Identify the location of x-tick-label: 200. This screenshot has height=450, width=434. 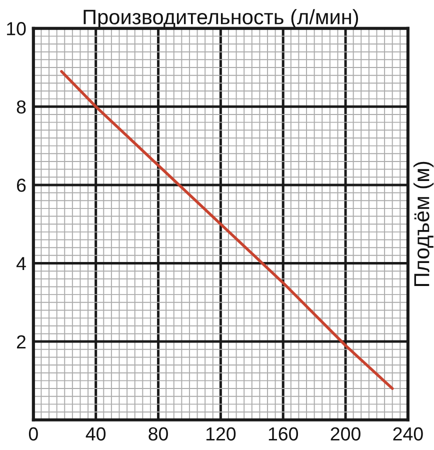
(345, 434).